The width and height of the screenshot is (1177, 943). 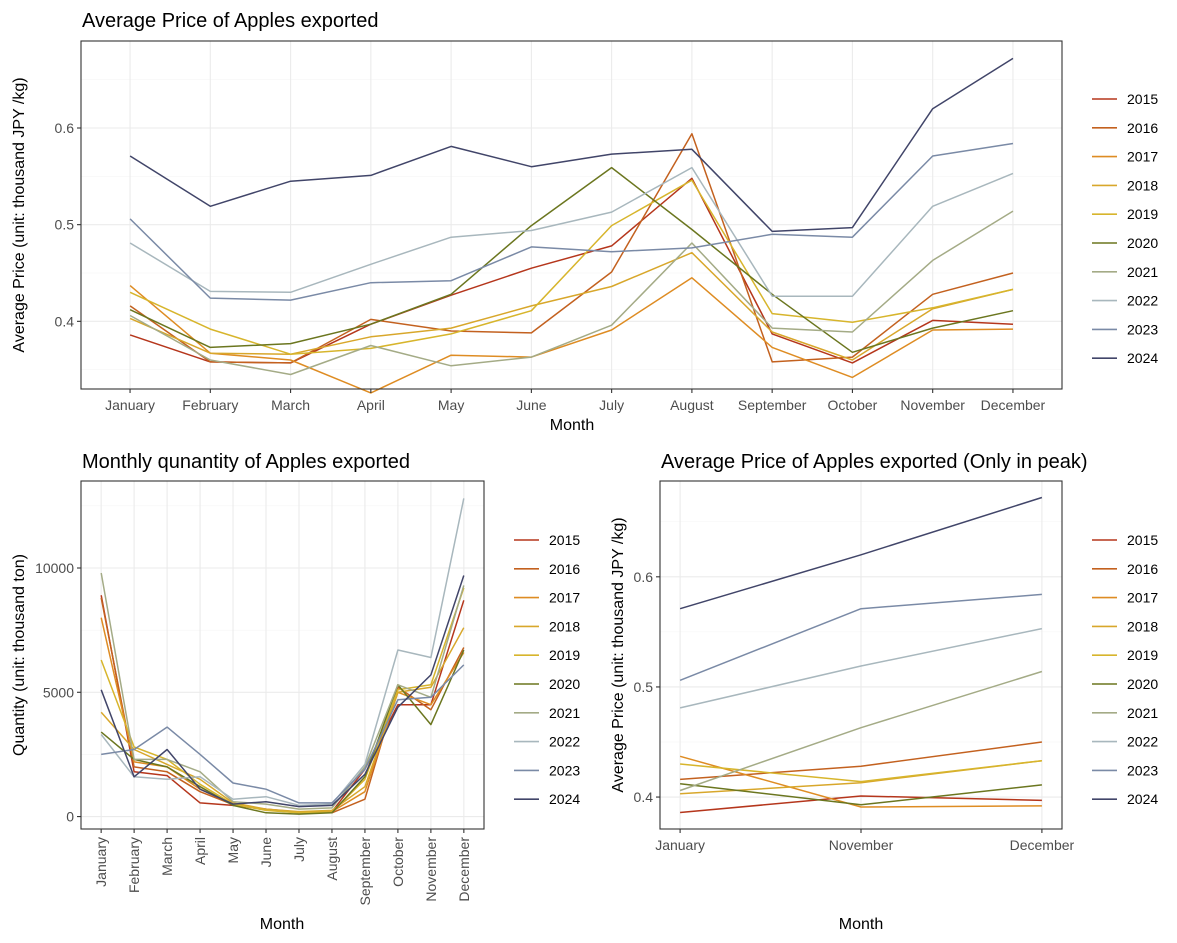 What do you see at coordinates (230, 21) in the screenshot?
I see `chart-title: Average Price of Apples exported` at bounding box center [230, 21].